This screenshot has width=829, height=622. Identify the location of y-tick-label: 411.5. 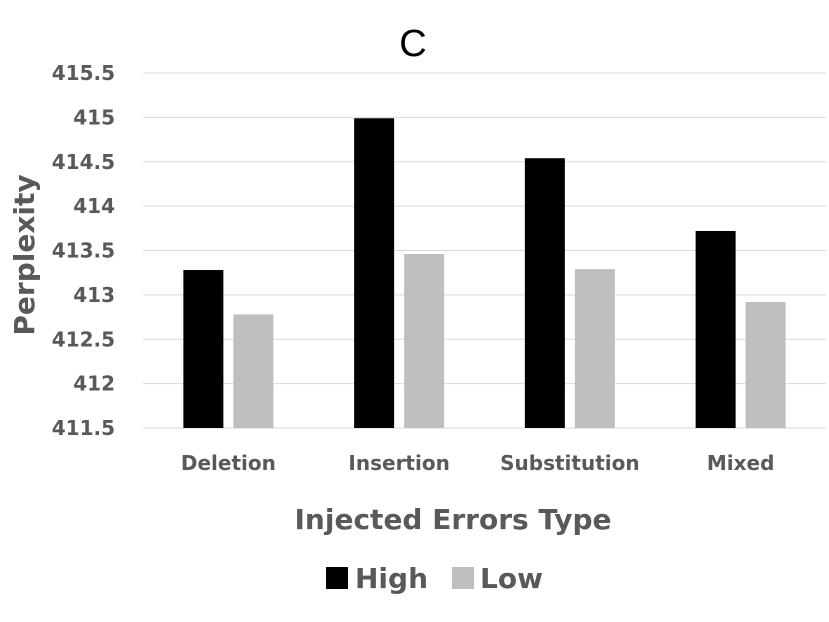
(83, 428).